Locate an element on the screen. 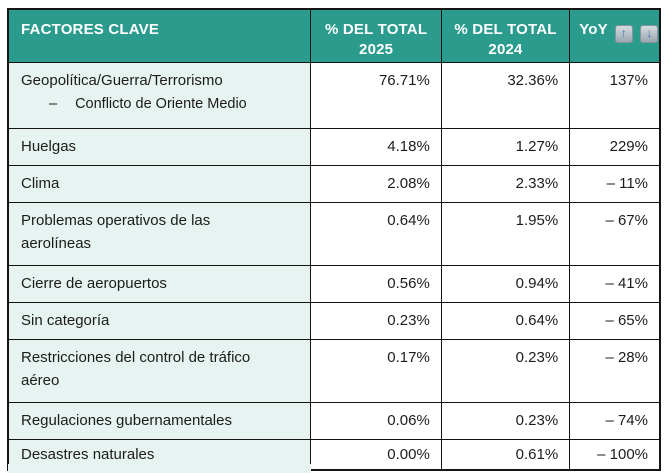 This screenshot has width=667, height=473. yoy-up-icon: ↑ is located at coordinates (623, 34).